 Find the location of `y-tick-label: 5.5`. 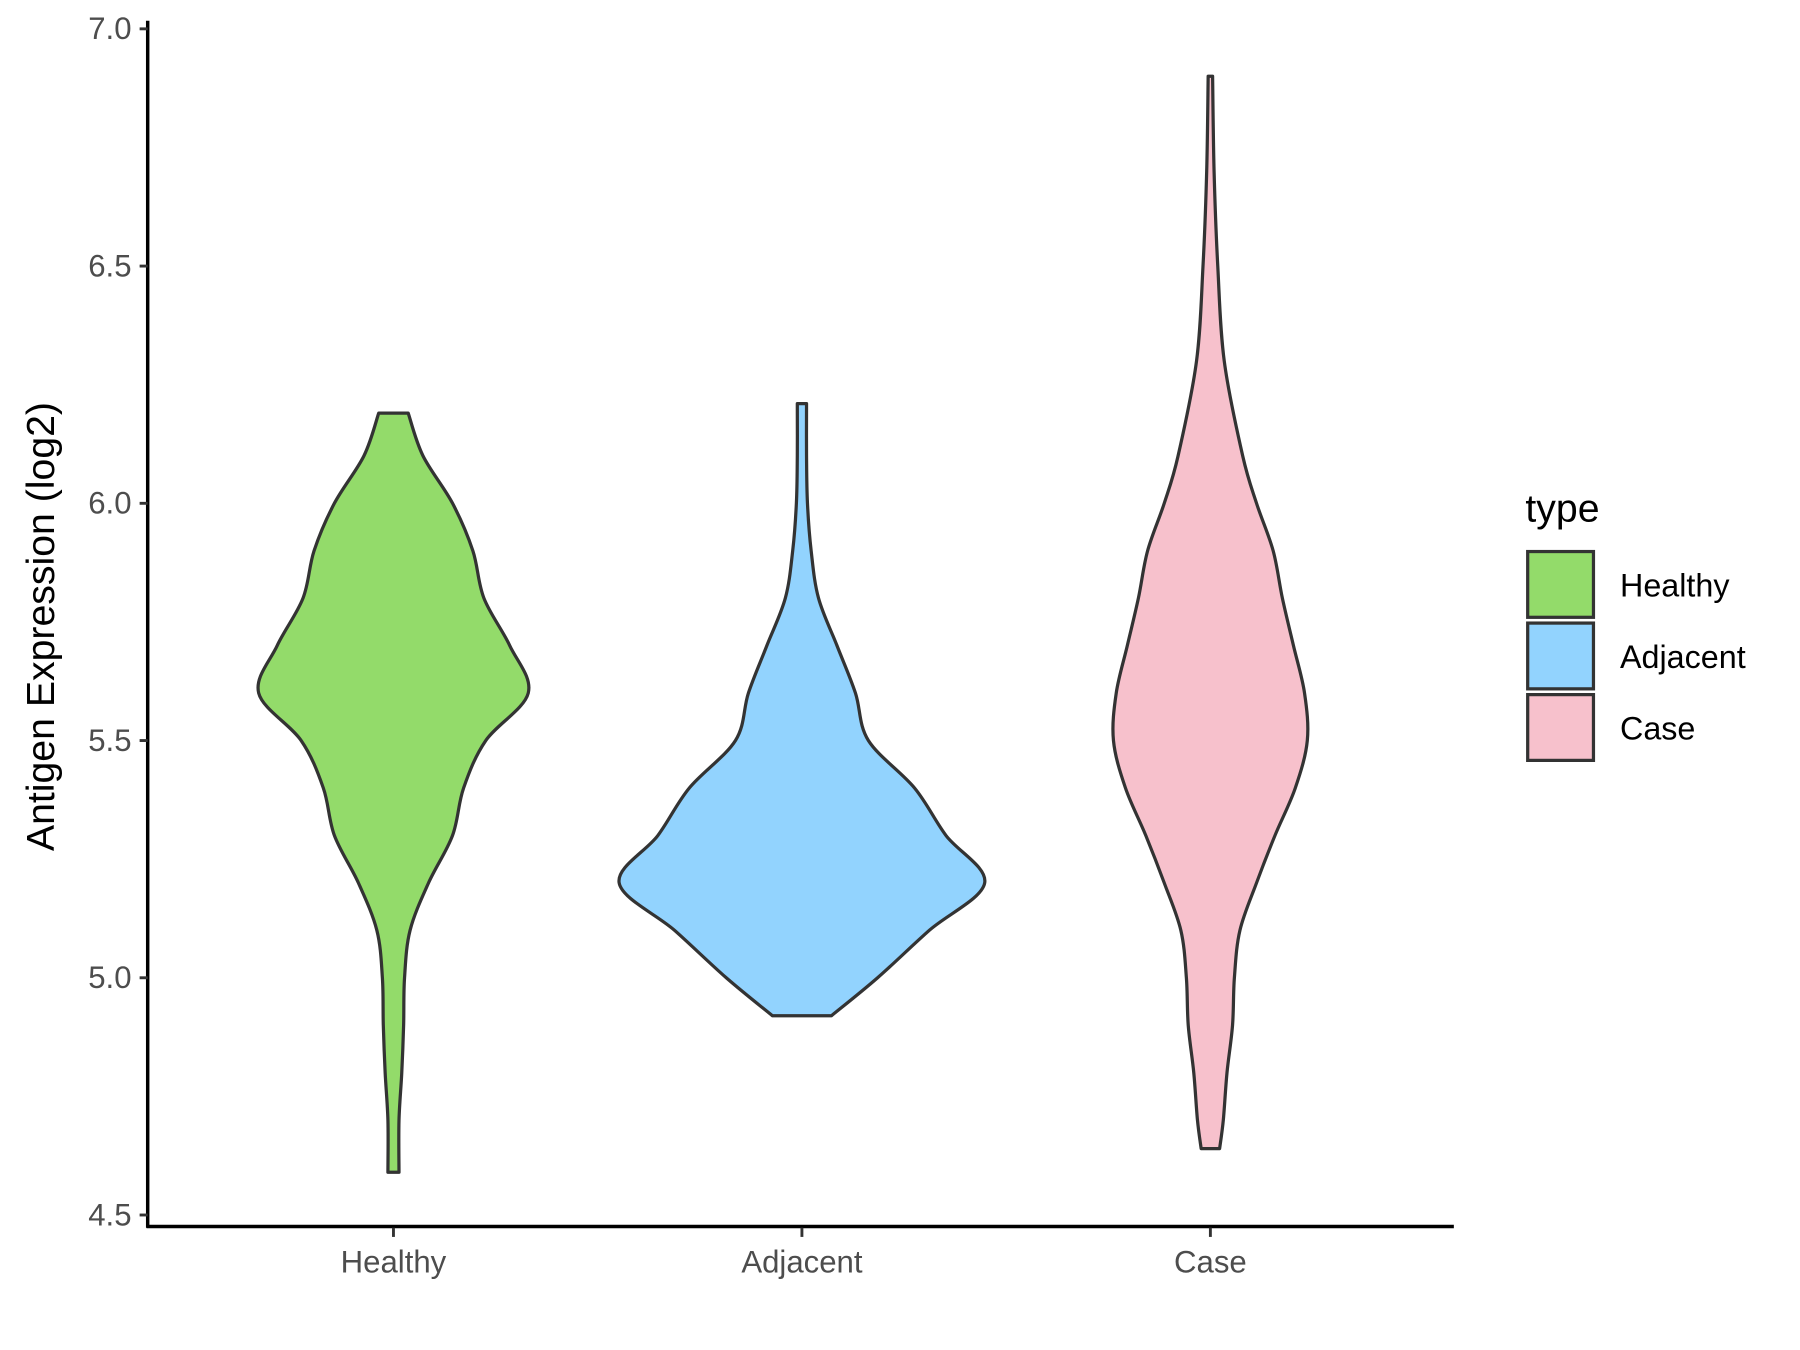

y-tick-label: 5.5 is located at coordinates (109, 740).